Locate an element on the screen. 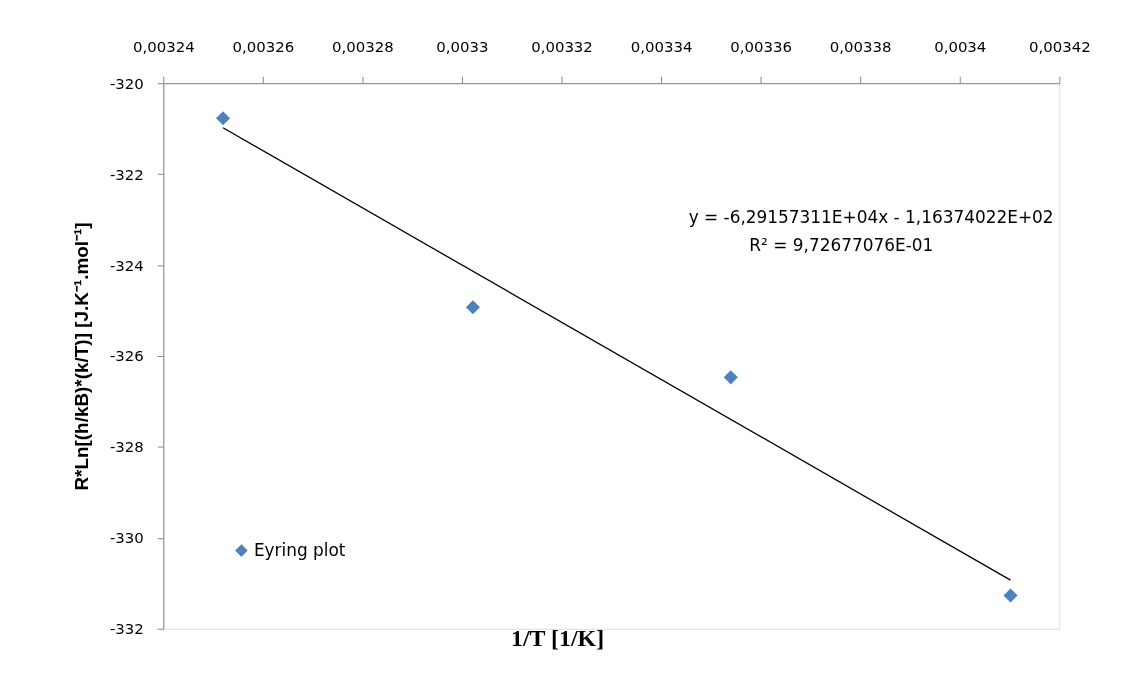 This screenshot has height=698, width=1131. x-tick-label: 0,00332 is located at coordinates (562, 46).